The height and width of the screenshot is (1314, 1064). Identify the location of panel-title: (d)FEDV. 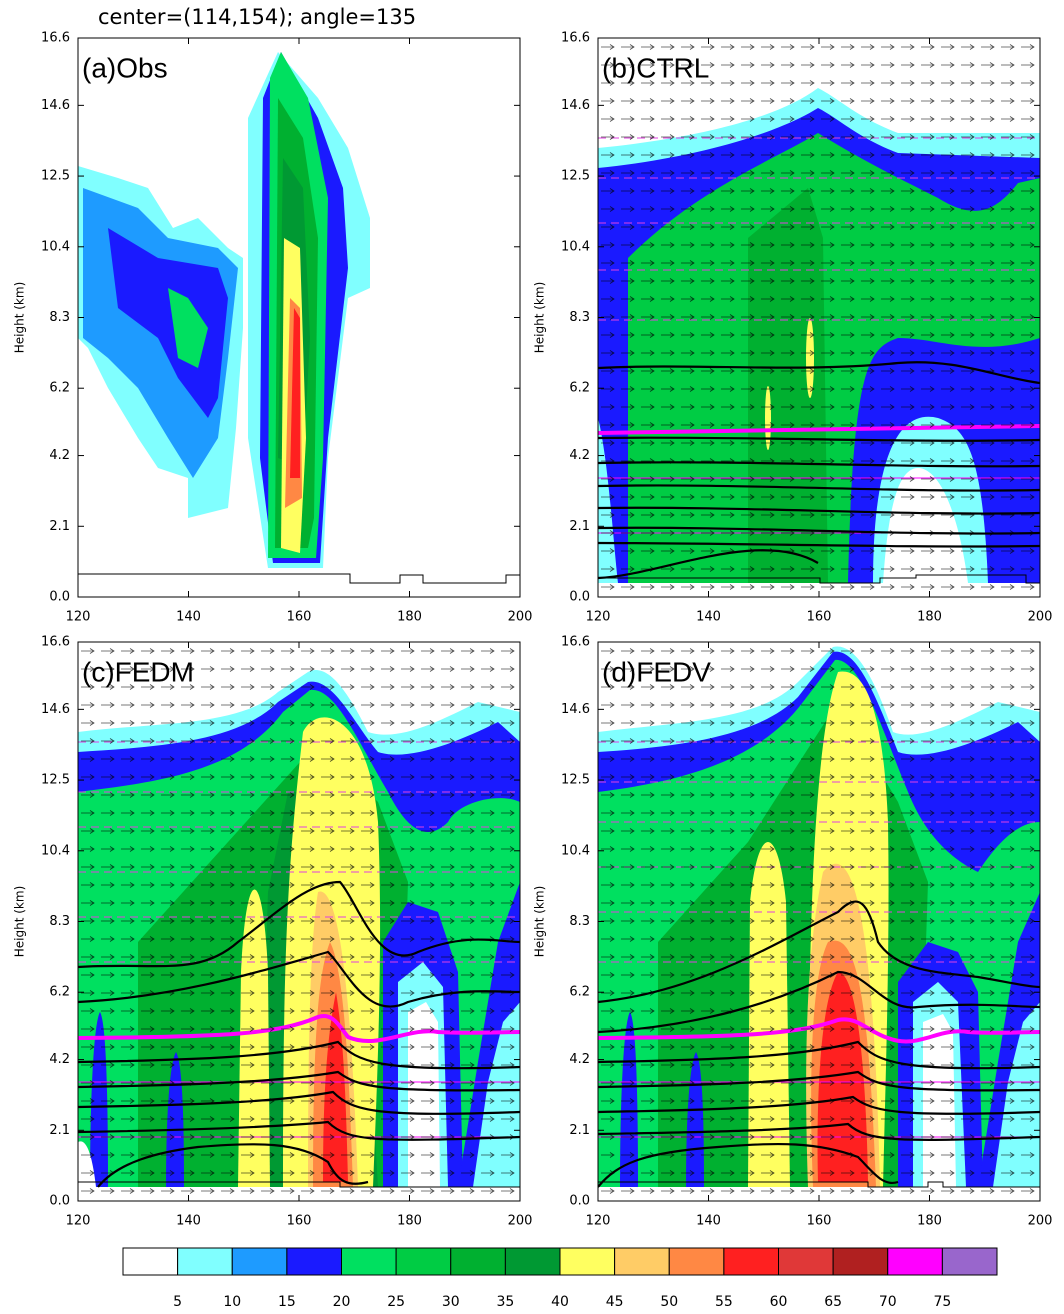
(656, 671).